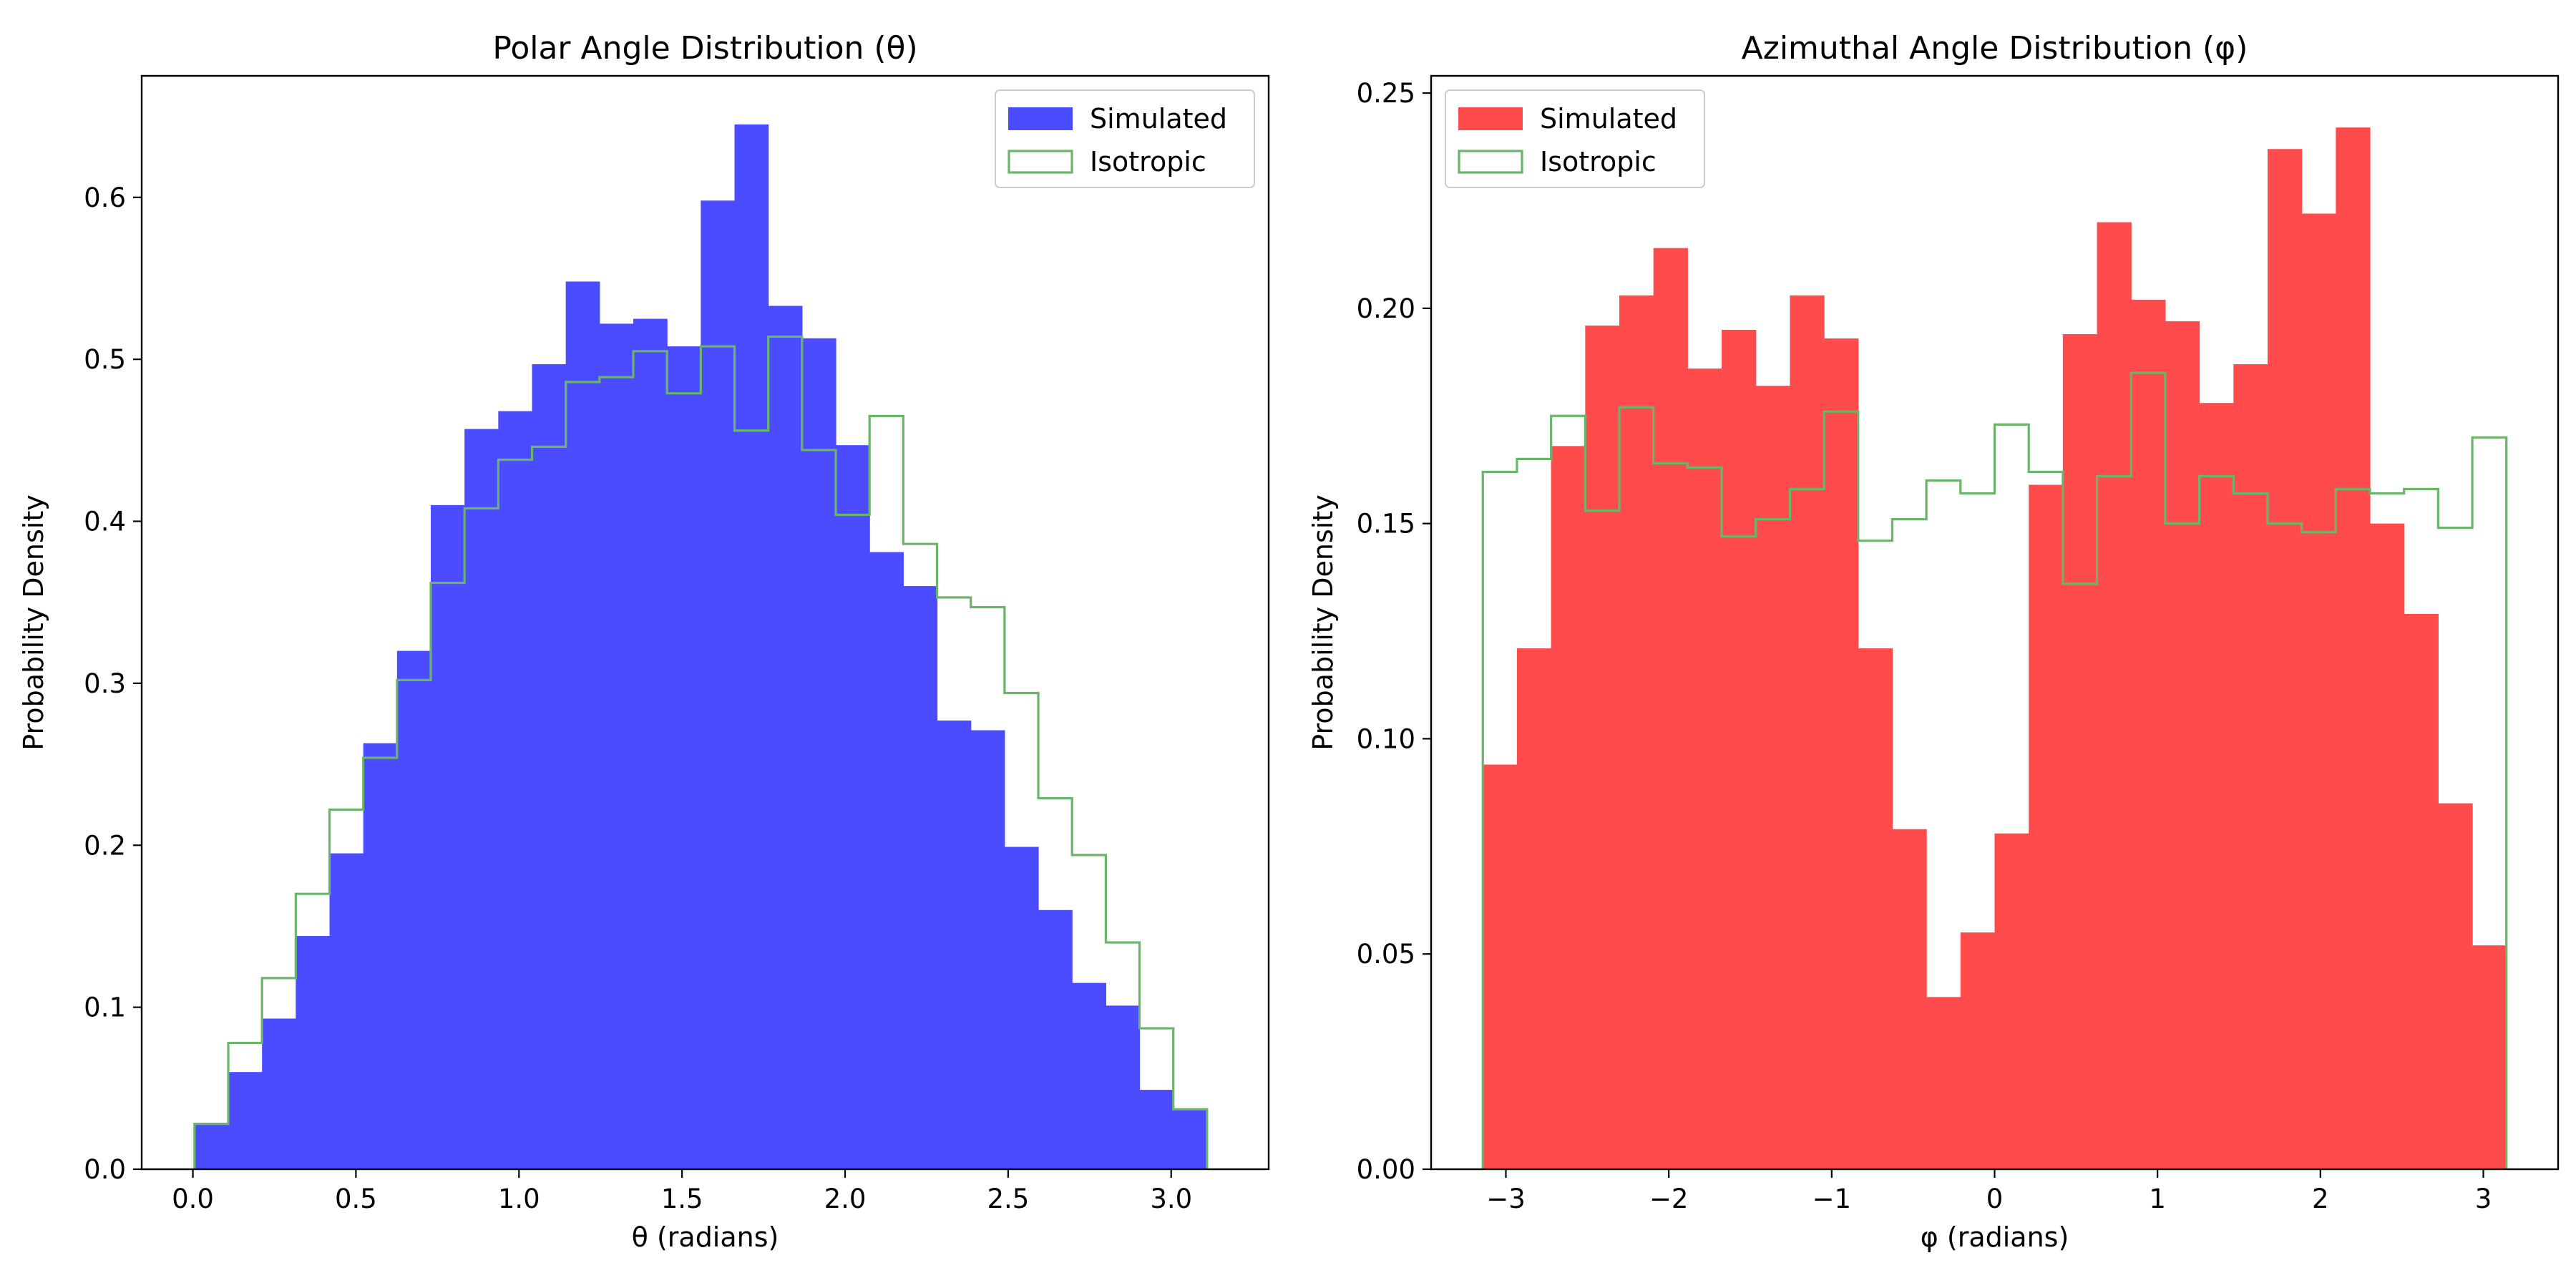  Describe the element at coordinates (1995, 1237) in the screenshot. I see `azimuthal-x-axis-label: φ (radians)` at that location.